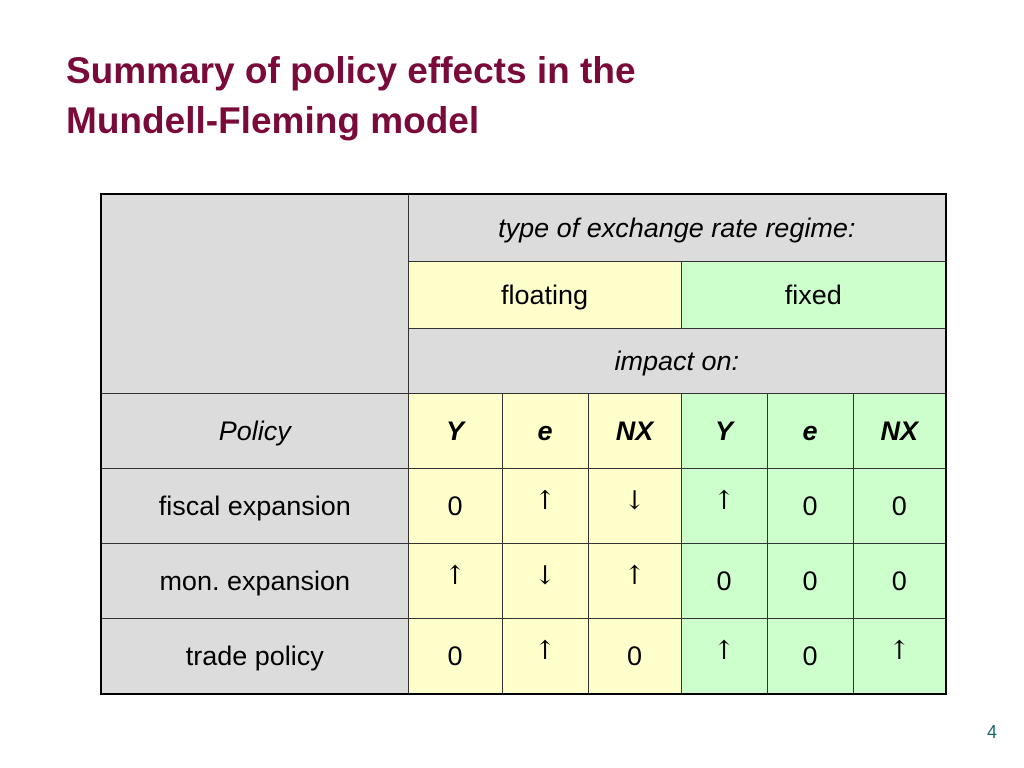 This screenshot has width=1024, height=768. What do you see at coordinates (634, 500) in the screenshot?
I see `floating-nx-effect: ↓` at bounding box center [634, 500].